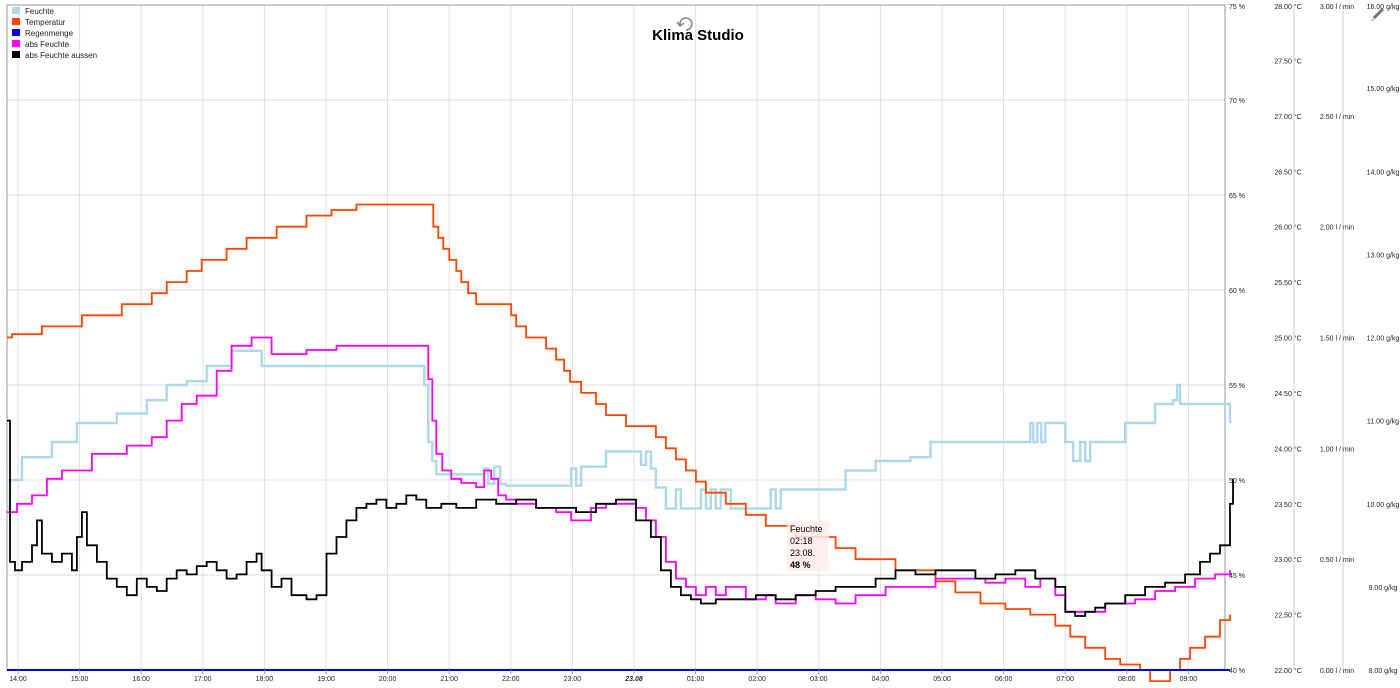  I want to click on y-tick-label: 23.00 °C, so click(1287, 560).